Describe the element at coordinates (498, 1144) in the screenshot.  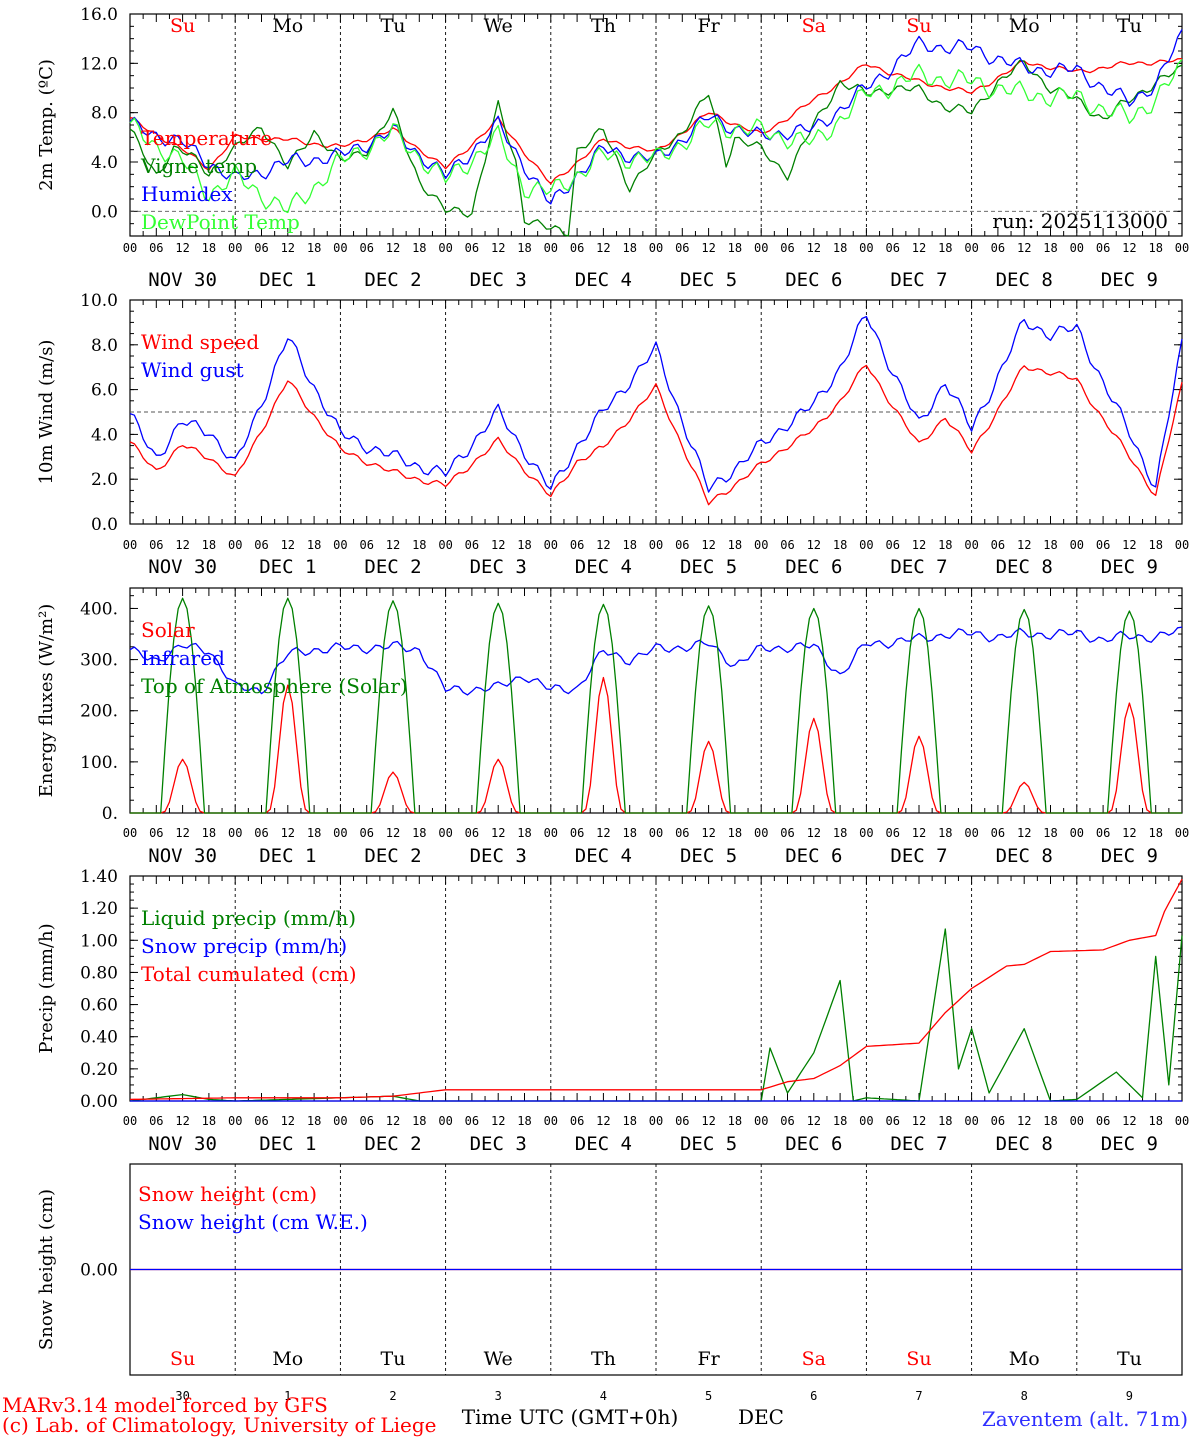
I see `date-label: DEC 3` at that location.